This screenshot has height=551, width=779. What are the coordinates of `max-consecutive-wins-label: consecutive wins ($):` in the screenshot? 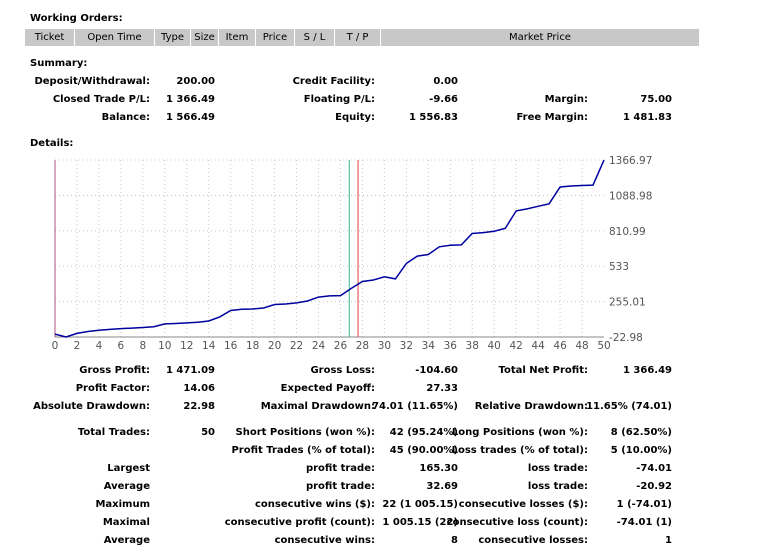 It's located at (314, 504).